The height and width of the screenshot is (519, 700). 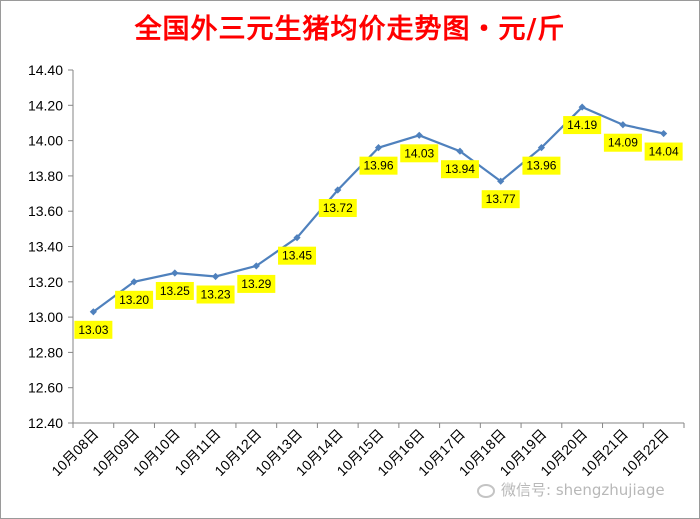 I want to click on y-tick-label: 13.00, so click(x=45, y=317).